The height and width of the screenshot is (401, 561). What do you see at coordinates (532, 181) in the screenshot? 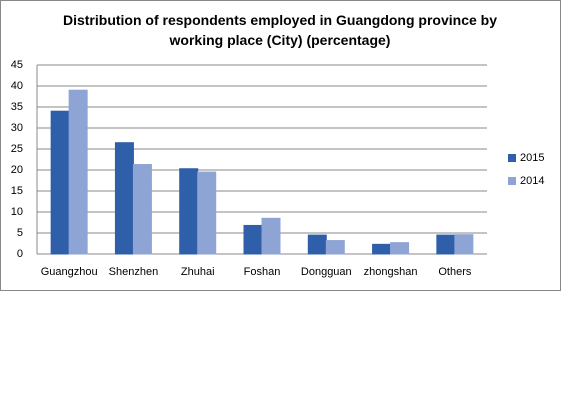
I see `legend-label: 2014` at bounding box center [532, 181].